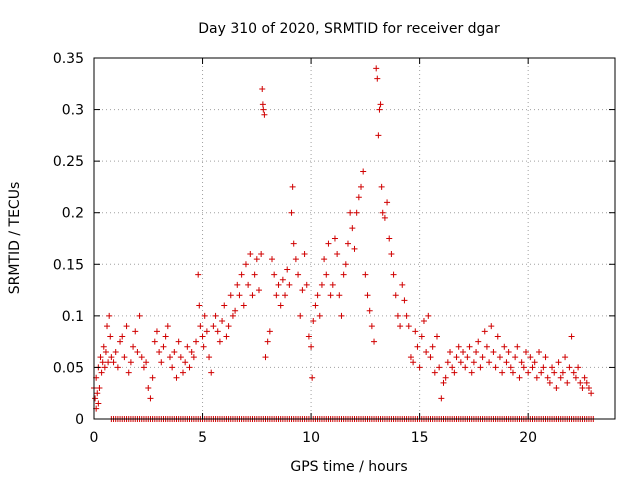  Describe the element at coordinates (79, 420) in the screenshot. I see `y-tick-label: 0` at that location.